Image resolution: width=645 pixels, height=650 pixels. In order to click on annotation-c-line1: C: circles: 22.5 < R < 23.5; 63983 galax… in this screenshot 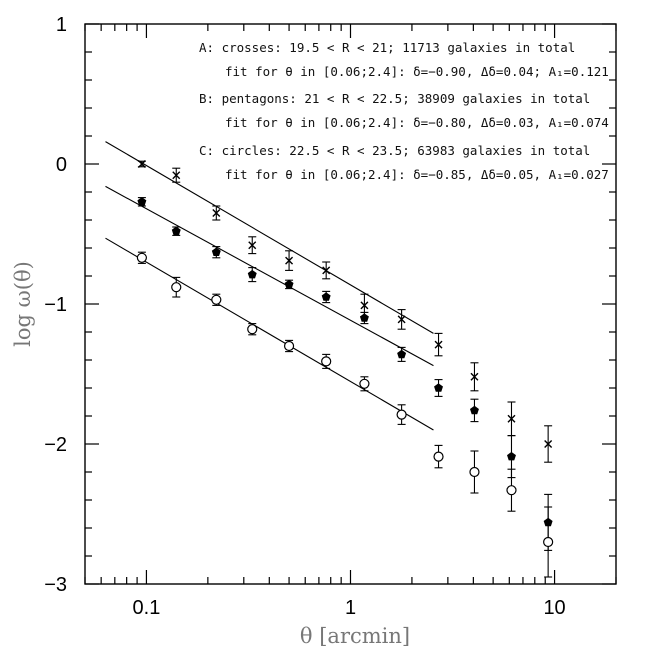, I will do `click(394, 150)`.